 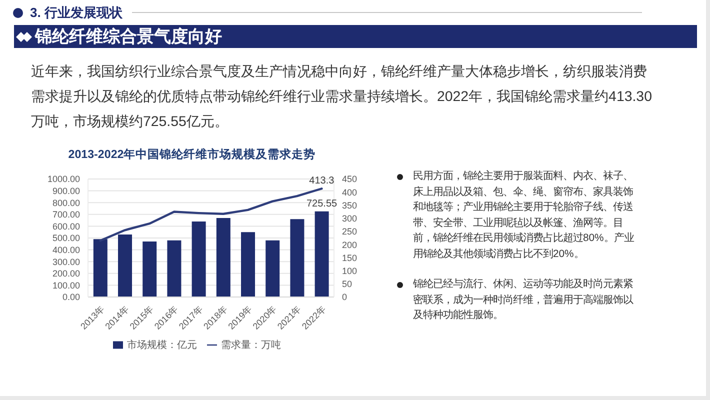 I want to click on y-tick-label: 300.00, so click(x=66, y=261).